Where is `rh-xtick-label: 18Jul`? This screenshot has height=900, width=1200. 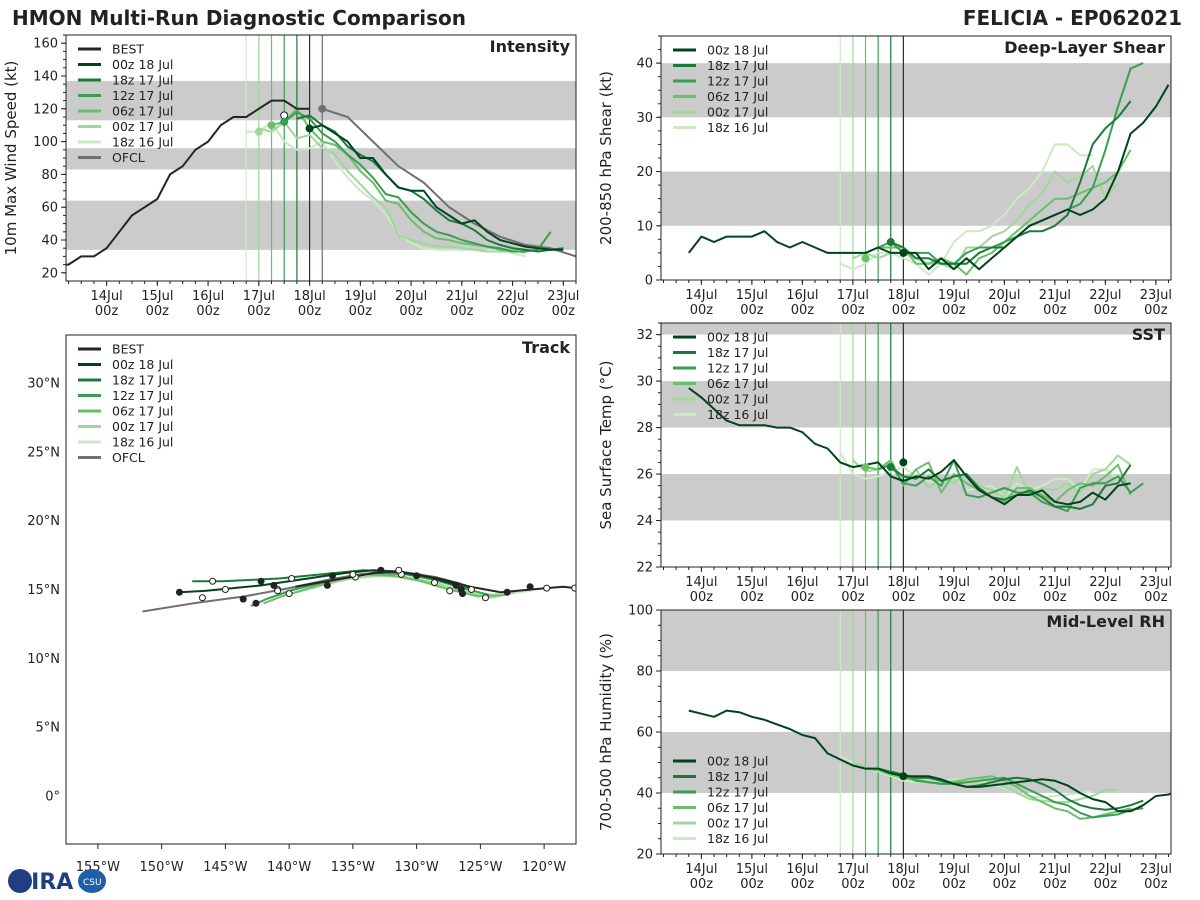 rh-xtick-label: 18Jul is located at coordinates (903, 869).